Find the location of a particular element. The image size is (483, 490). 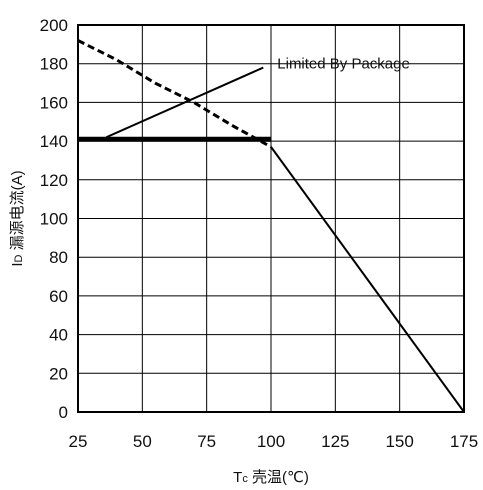

x-axis-label-sub: c is located at coordinates (245, 479).